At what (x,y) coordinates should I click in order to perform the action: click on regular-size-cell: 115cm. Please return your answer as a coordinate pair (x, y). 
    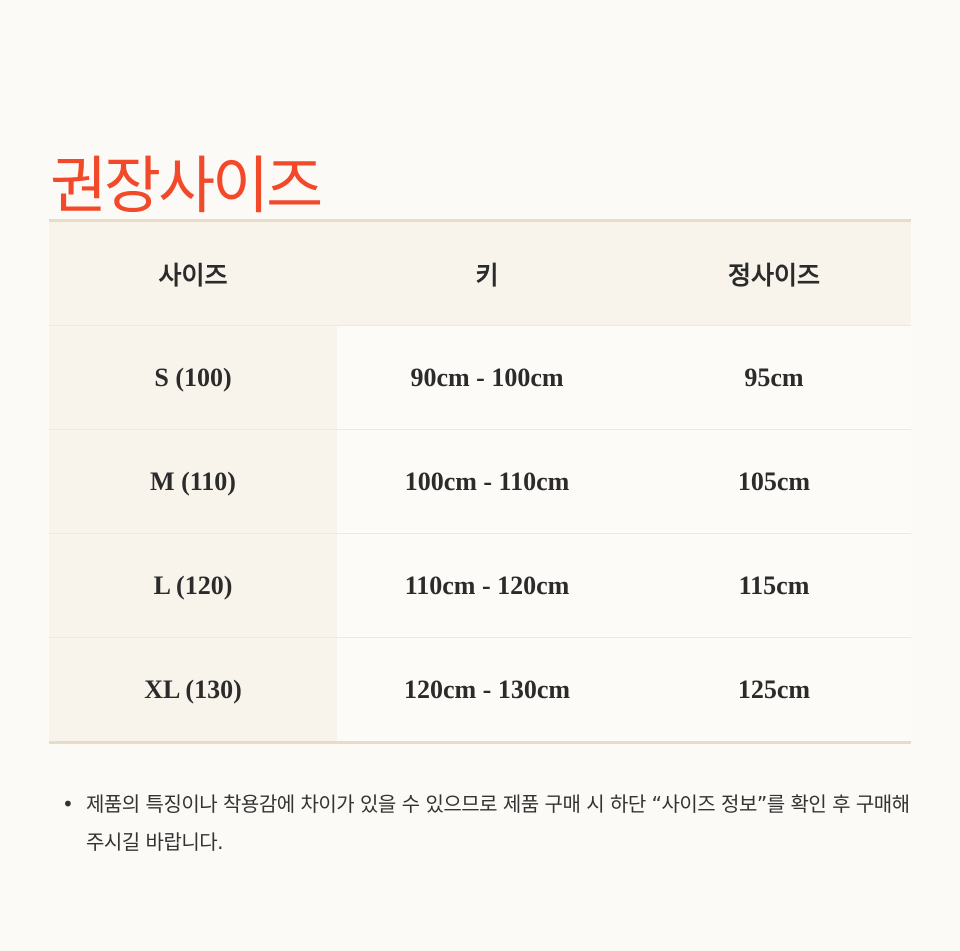
    Looking at the image, I should click on (774, 585).